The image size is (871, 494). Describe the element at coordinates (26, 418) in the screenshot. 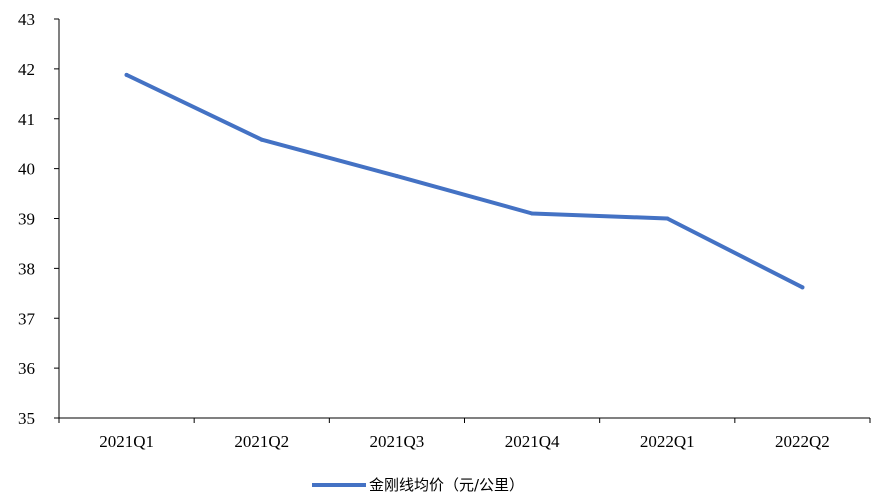

I see `y-tick-label: 35` at that location.